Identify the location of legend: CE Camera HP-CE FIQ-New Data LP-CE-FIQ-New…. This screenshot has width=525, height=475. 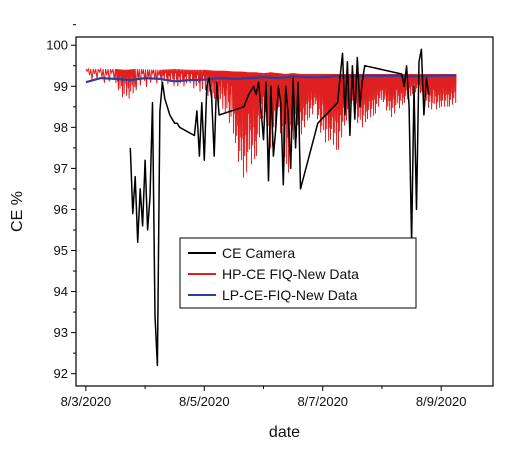
(298, 273).